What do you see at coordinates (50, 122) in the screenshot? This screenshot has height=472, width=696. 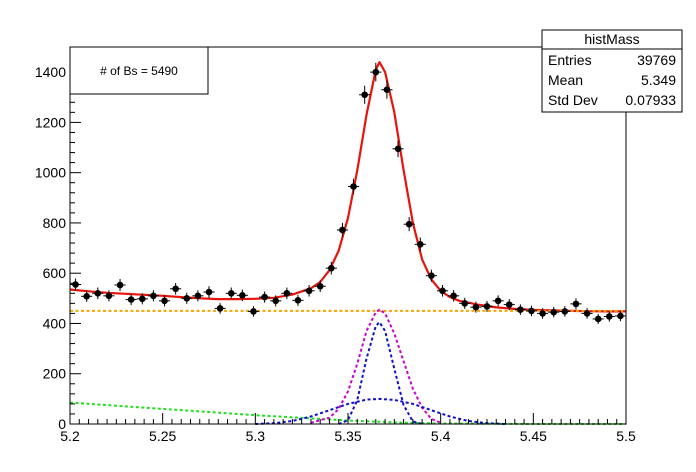 I see `y-tick-label: 1200` at bounding box center [50, 122].